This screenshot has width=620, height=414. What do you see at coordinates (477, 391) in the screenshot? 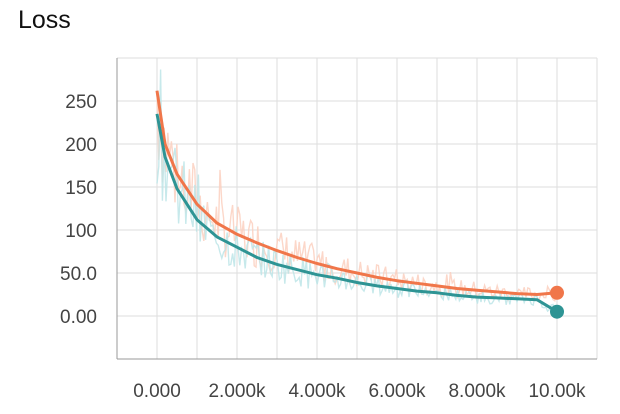
I see `x-tick-label: 8.000k` at bounding box center [477, 391].